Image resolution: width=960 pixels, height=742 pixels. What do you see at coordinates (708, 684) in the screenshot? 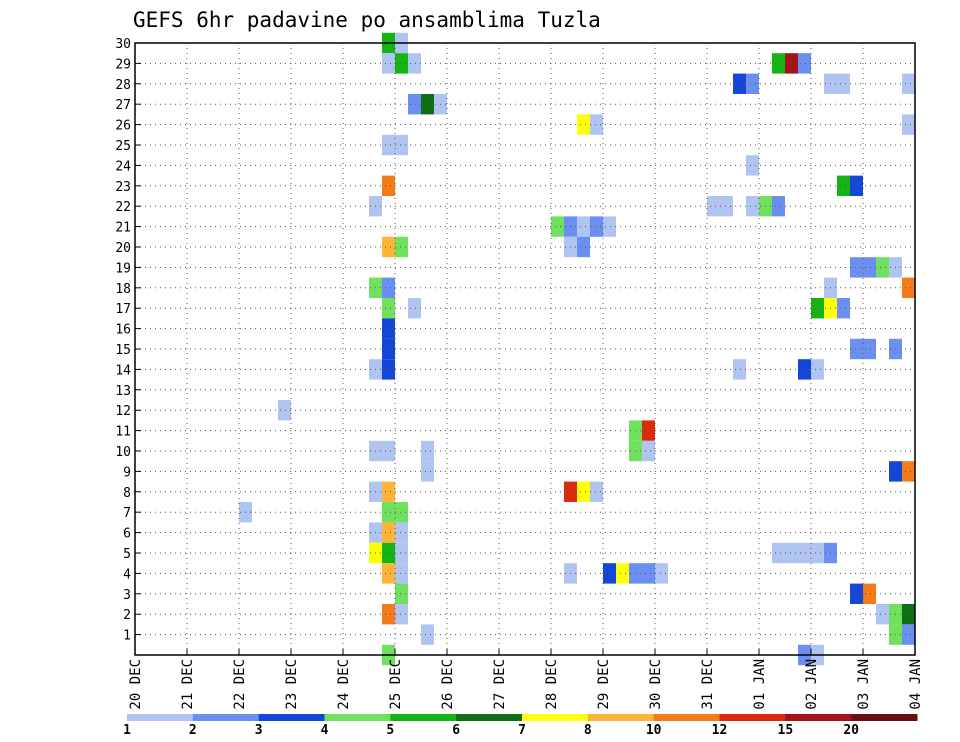
I see `x-tick-label: 31 DEC` at bounding box center [708, 684].